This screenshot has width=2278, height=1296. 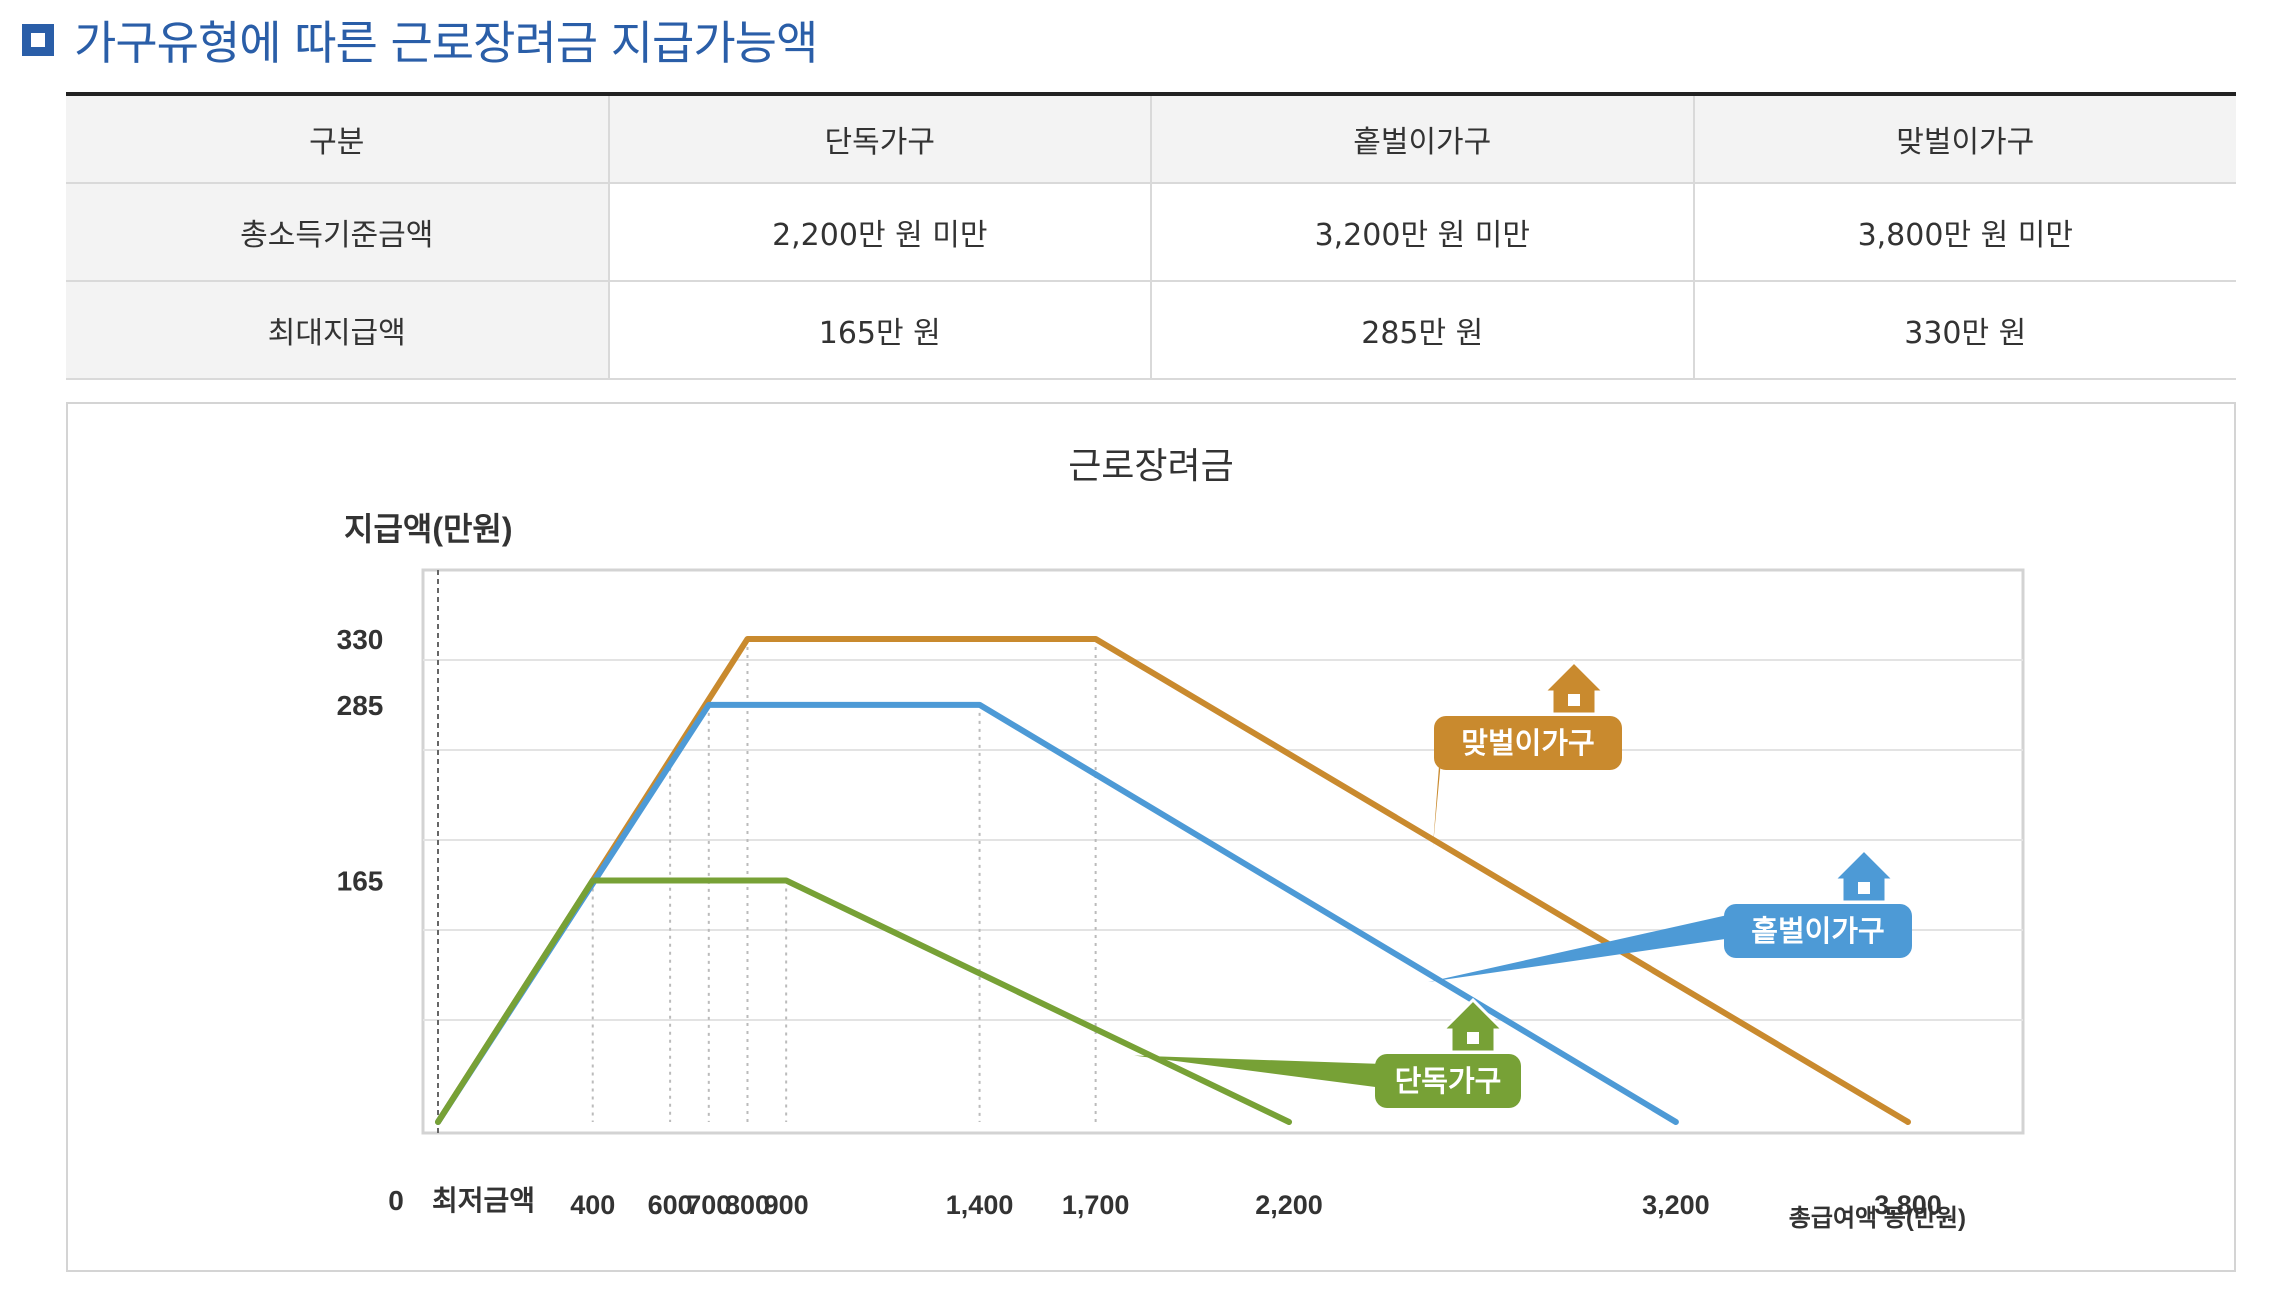 I want to click on table-row: 최대지급액 165만 원 285만 원 330만 원, so click(x=1151, y=330).